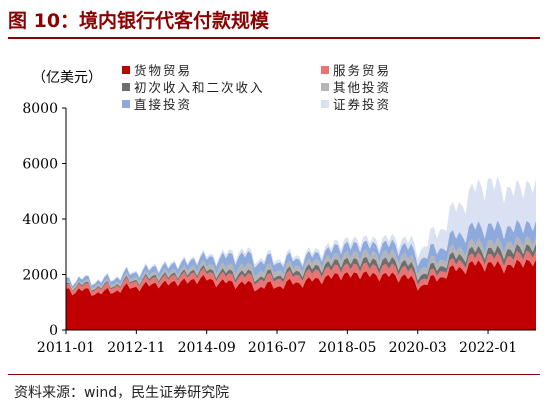 The width and height of the screenshot is (550, 410). What do you see at coordinates (362, 87) in the screenshot?
I see `legend-label: 其他投资` at bounding box center [362, 87].